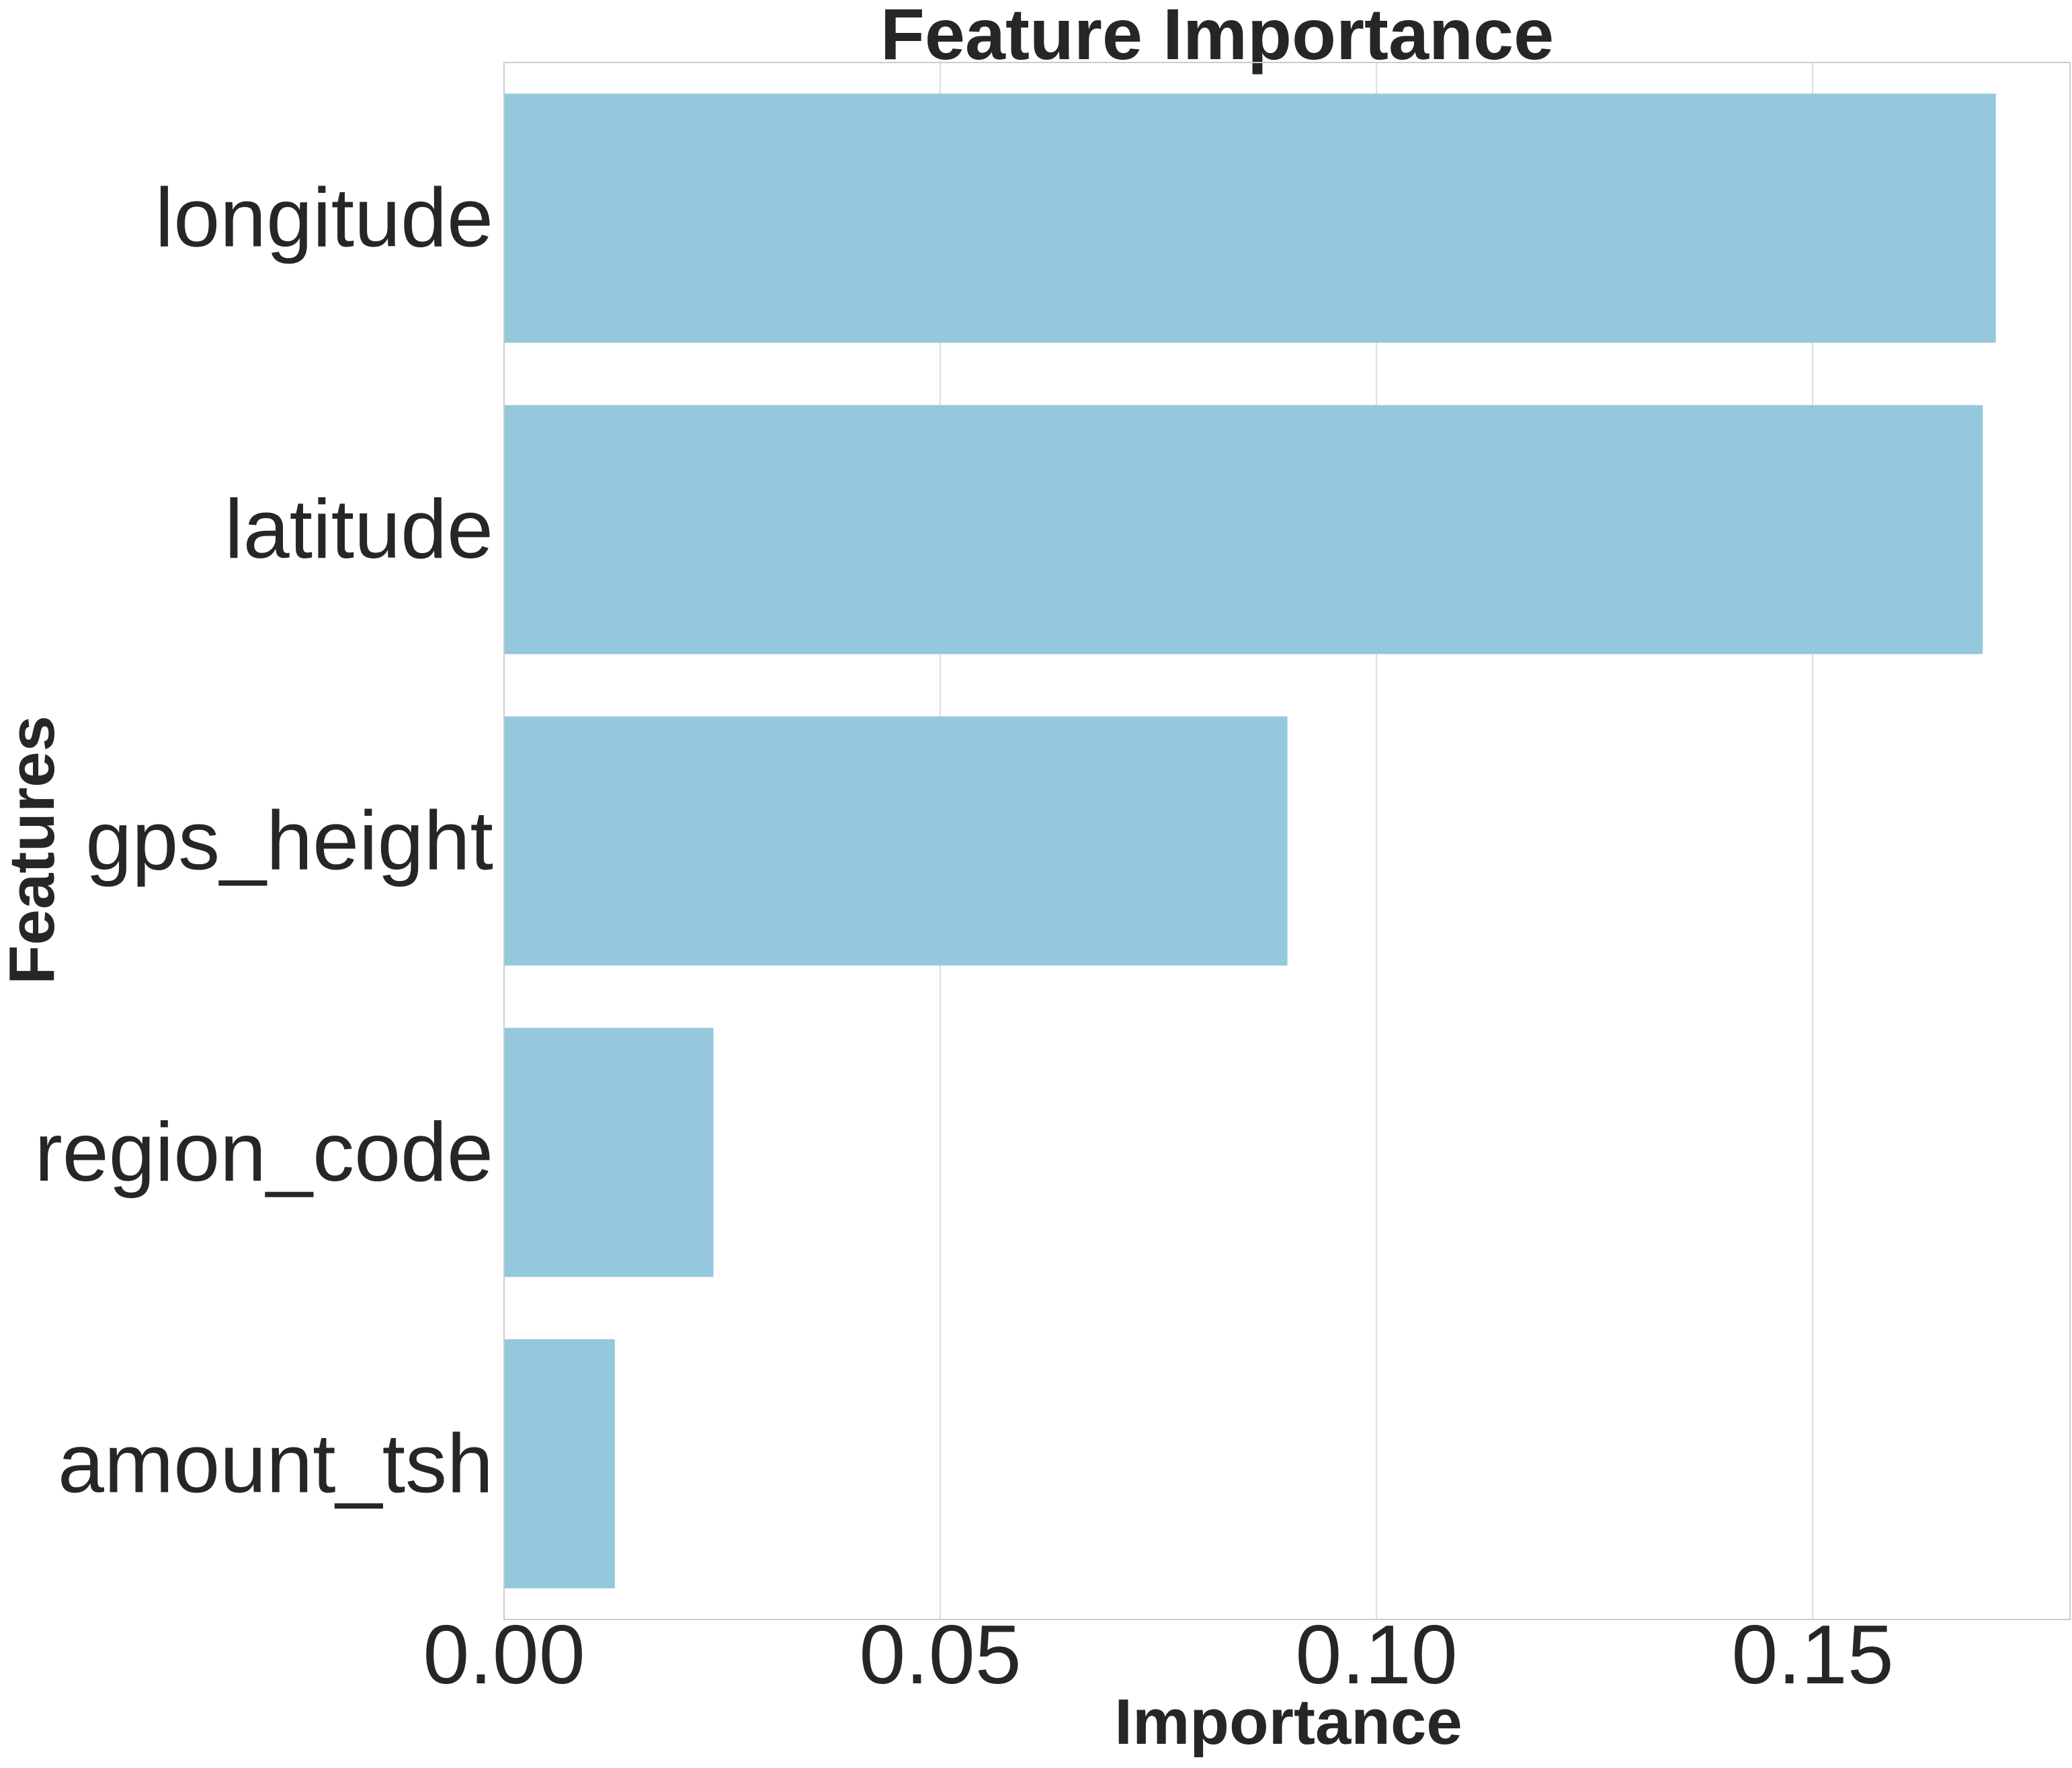  What do you see at coordinates (324, 218) in the screenshot?
I see `y-tick-label-longitude: longitude` at bounding box center [324, 218].